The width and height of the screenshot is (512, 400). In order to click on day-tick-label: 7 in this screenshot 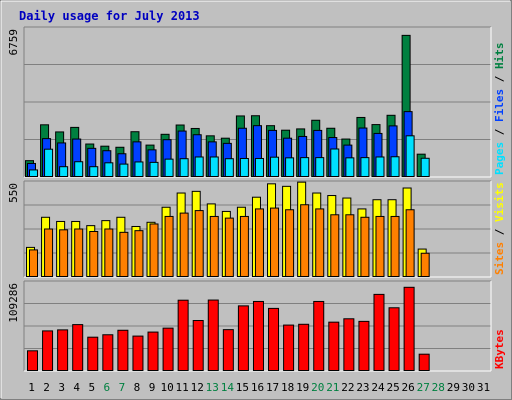, I will do `click(122, 387)`.